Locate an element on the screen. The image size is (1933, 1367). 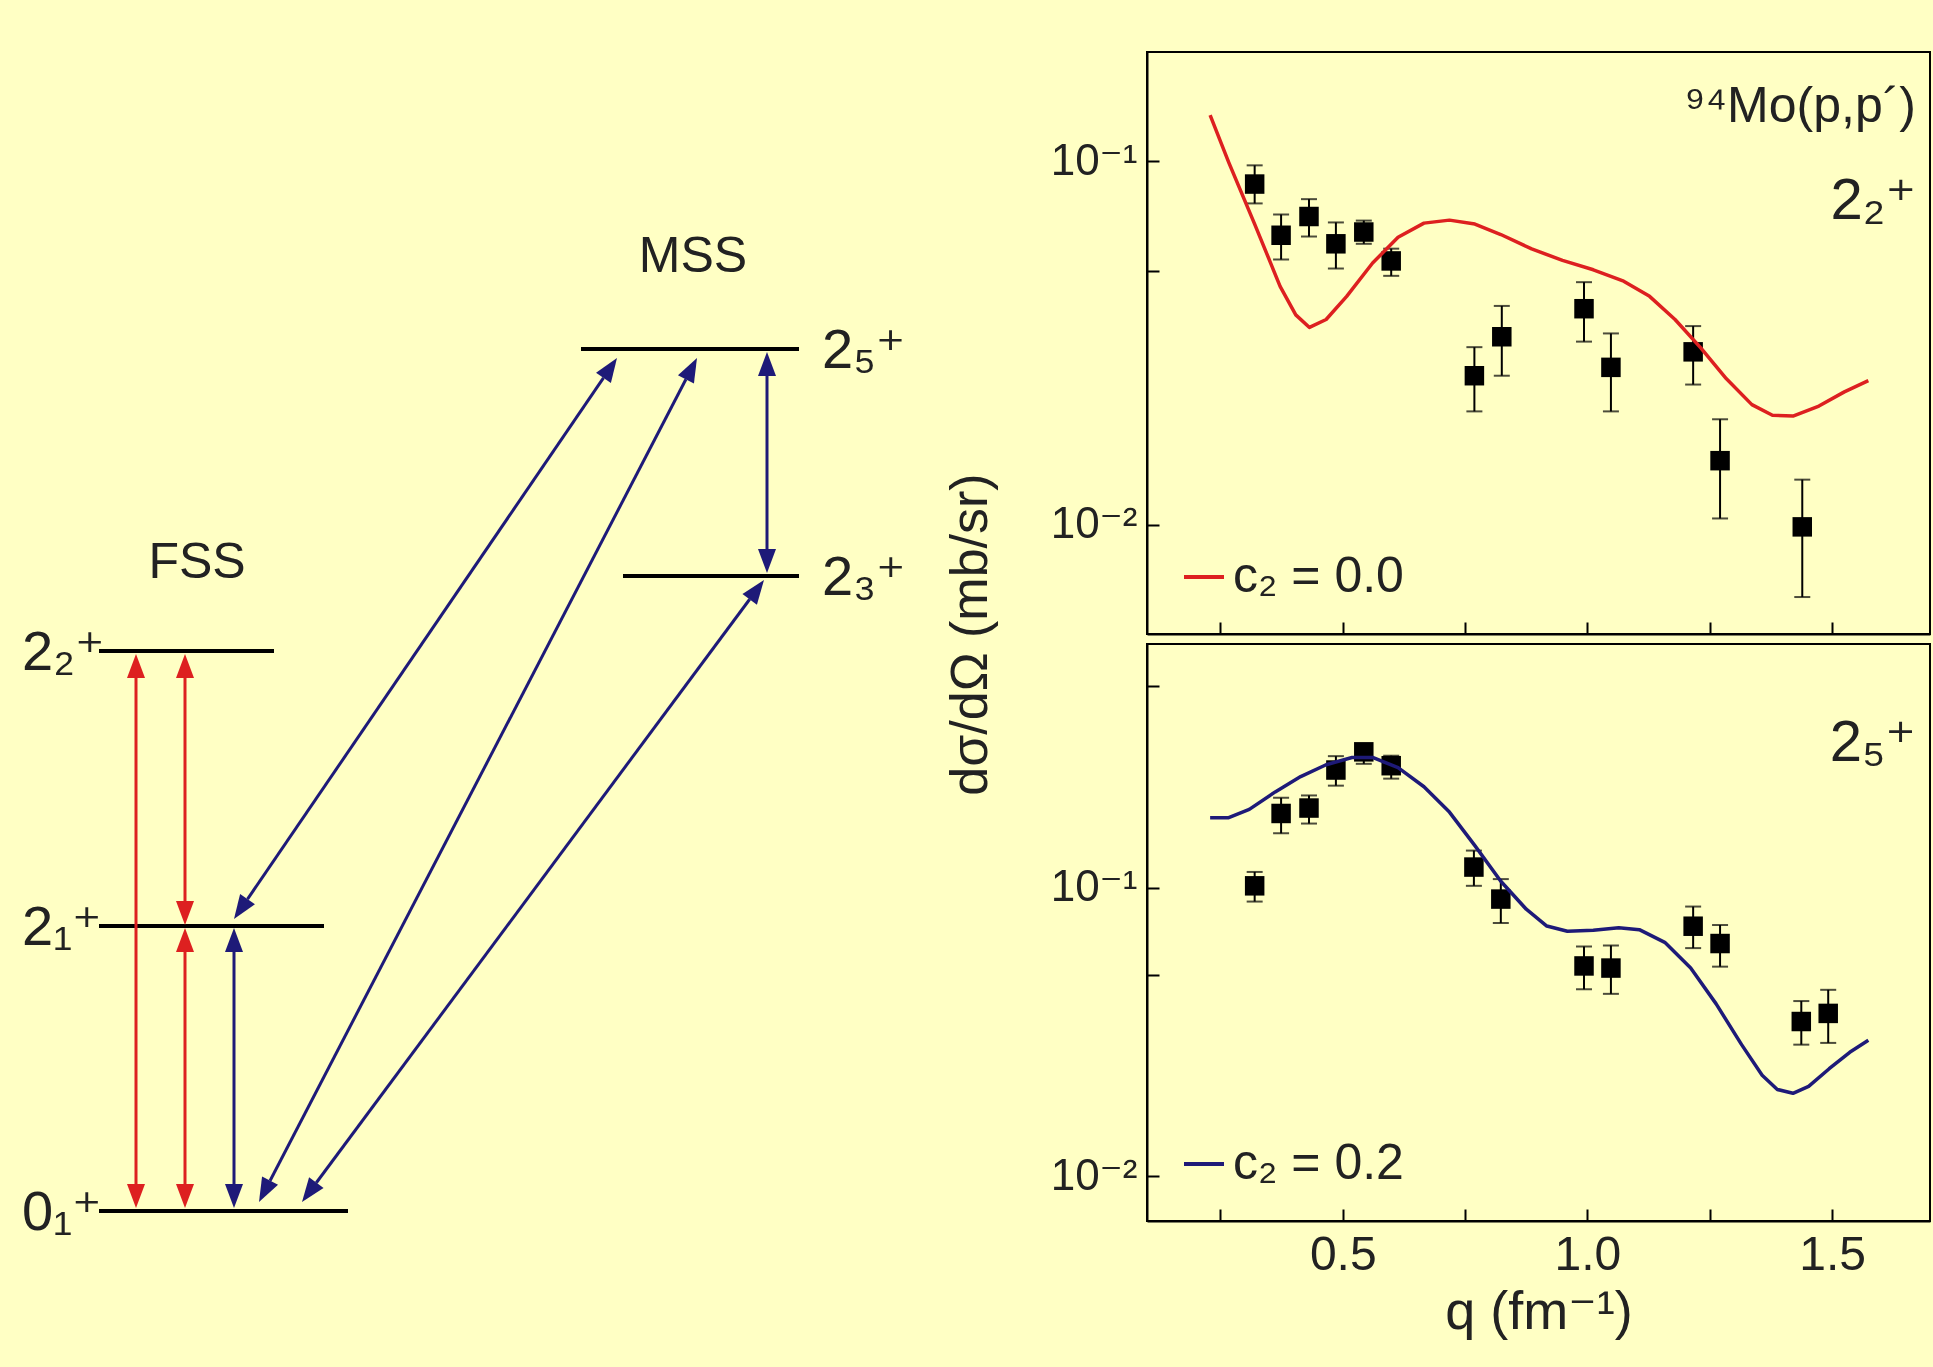
x-axis-title: q (fm⁻¹) is located at coordinates (1539, 1309).